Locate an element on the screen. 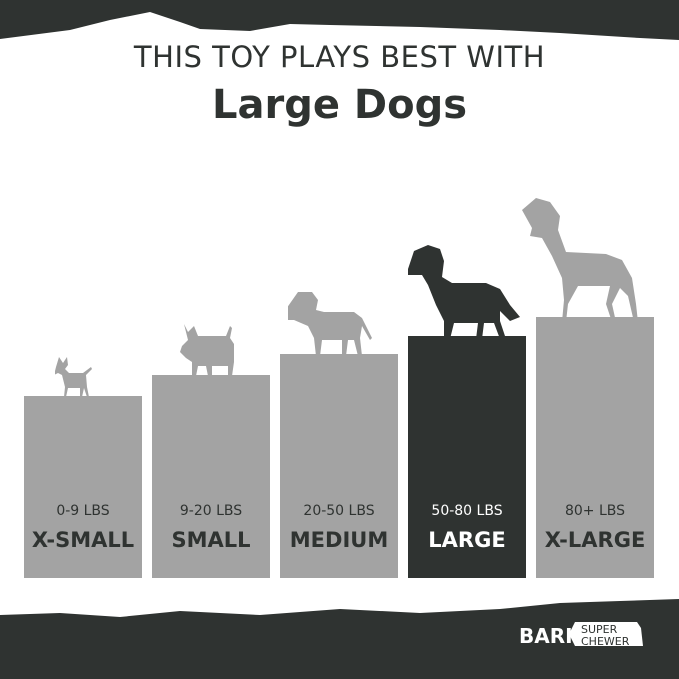  torn-top-border is located at coordinates (339, 20).